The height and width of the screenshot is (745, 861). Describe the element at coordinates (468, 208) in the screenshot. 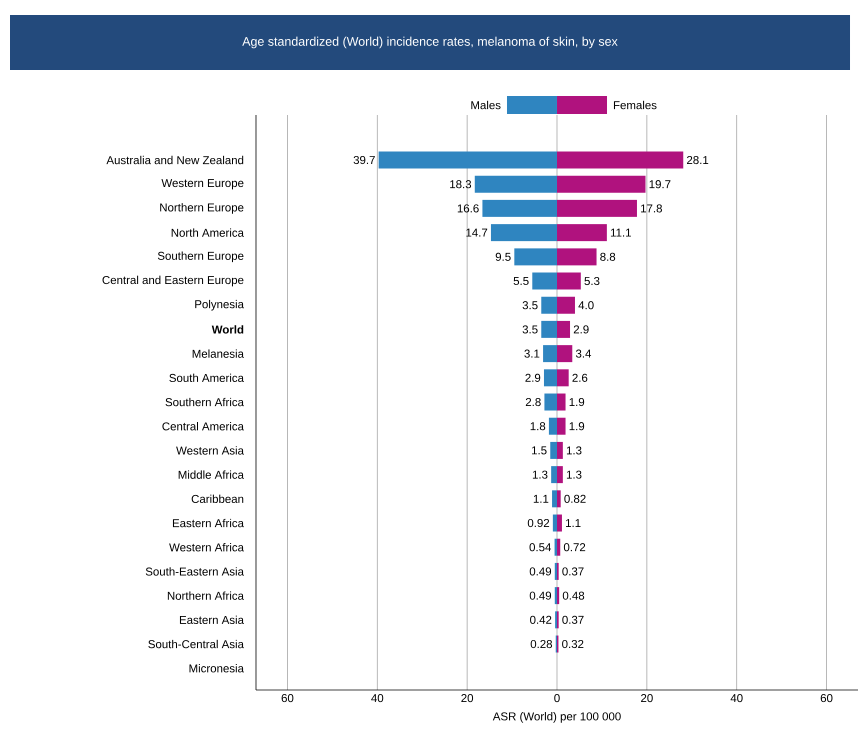

I see `data-label: 16.6` at that location.